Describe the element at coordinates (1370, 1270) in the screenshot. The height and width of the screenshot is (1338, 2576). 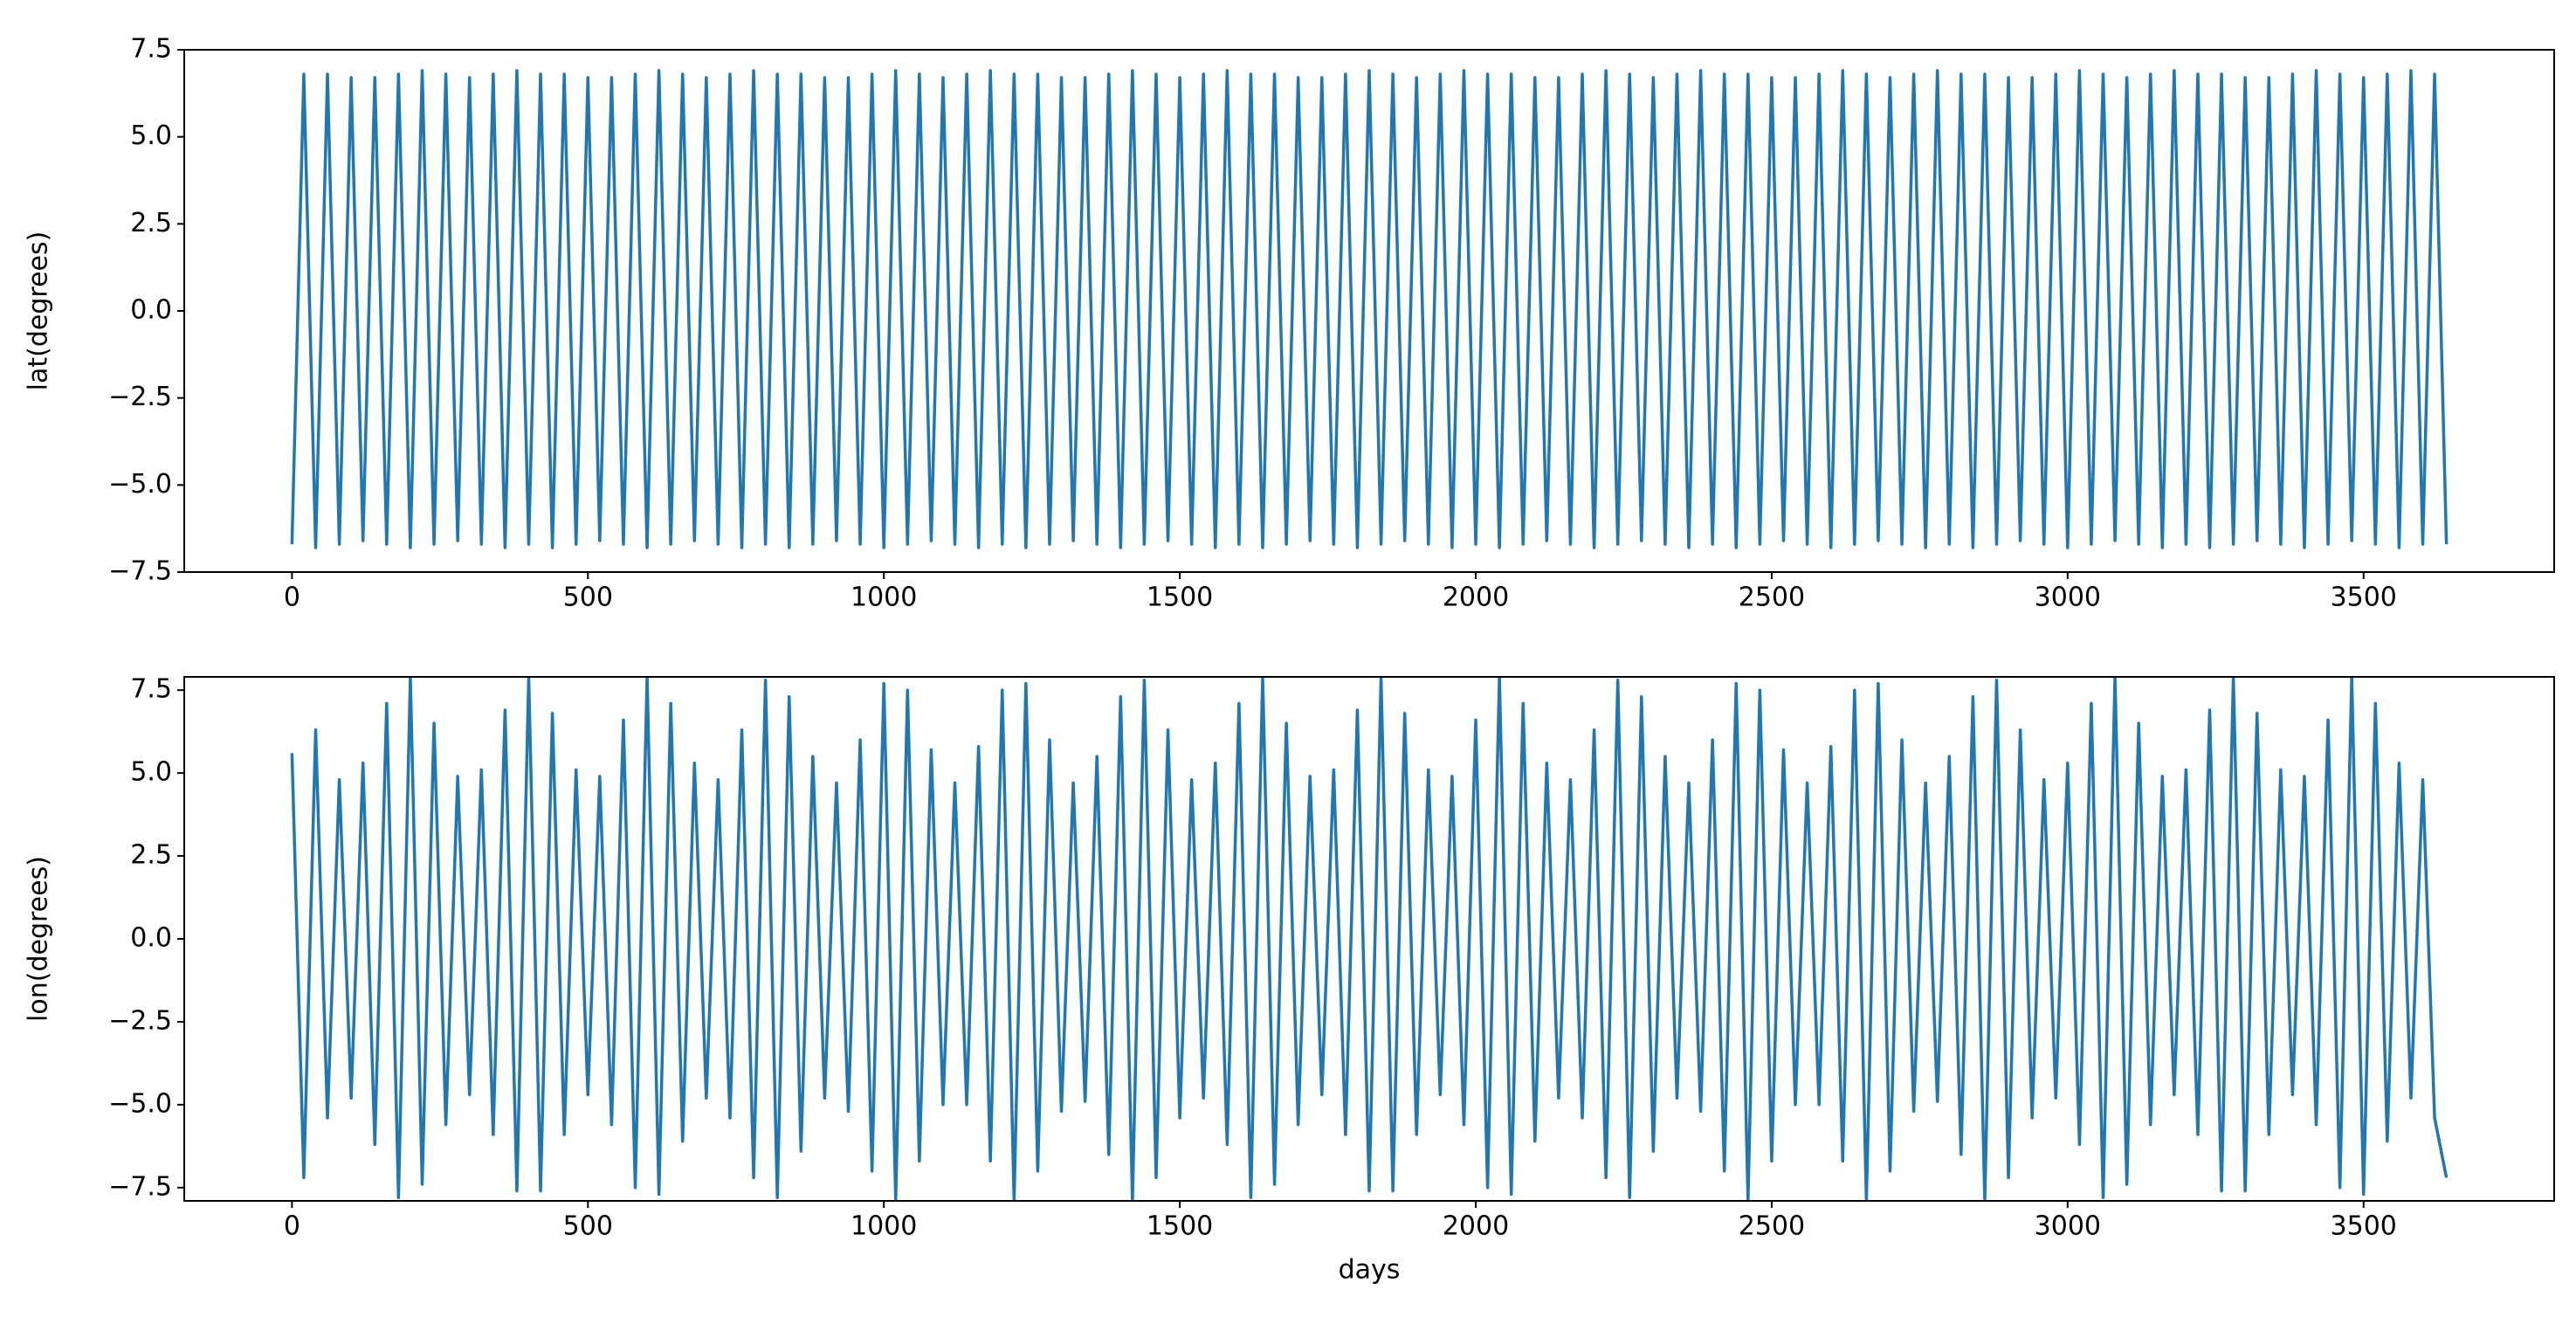
I see `x-axis-label: days` at that location.